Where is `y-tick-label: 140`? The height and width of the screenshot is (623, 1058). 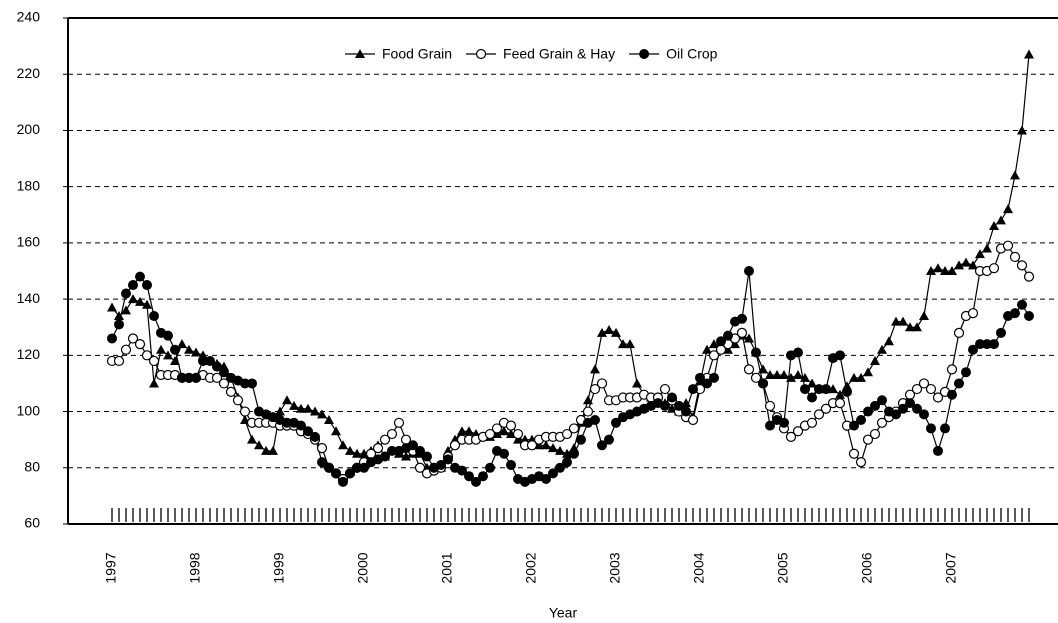 y-tick-label: 140 is located at coordinates (29, 298).